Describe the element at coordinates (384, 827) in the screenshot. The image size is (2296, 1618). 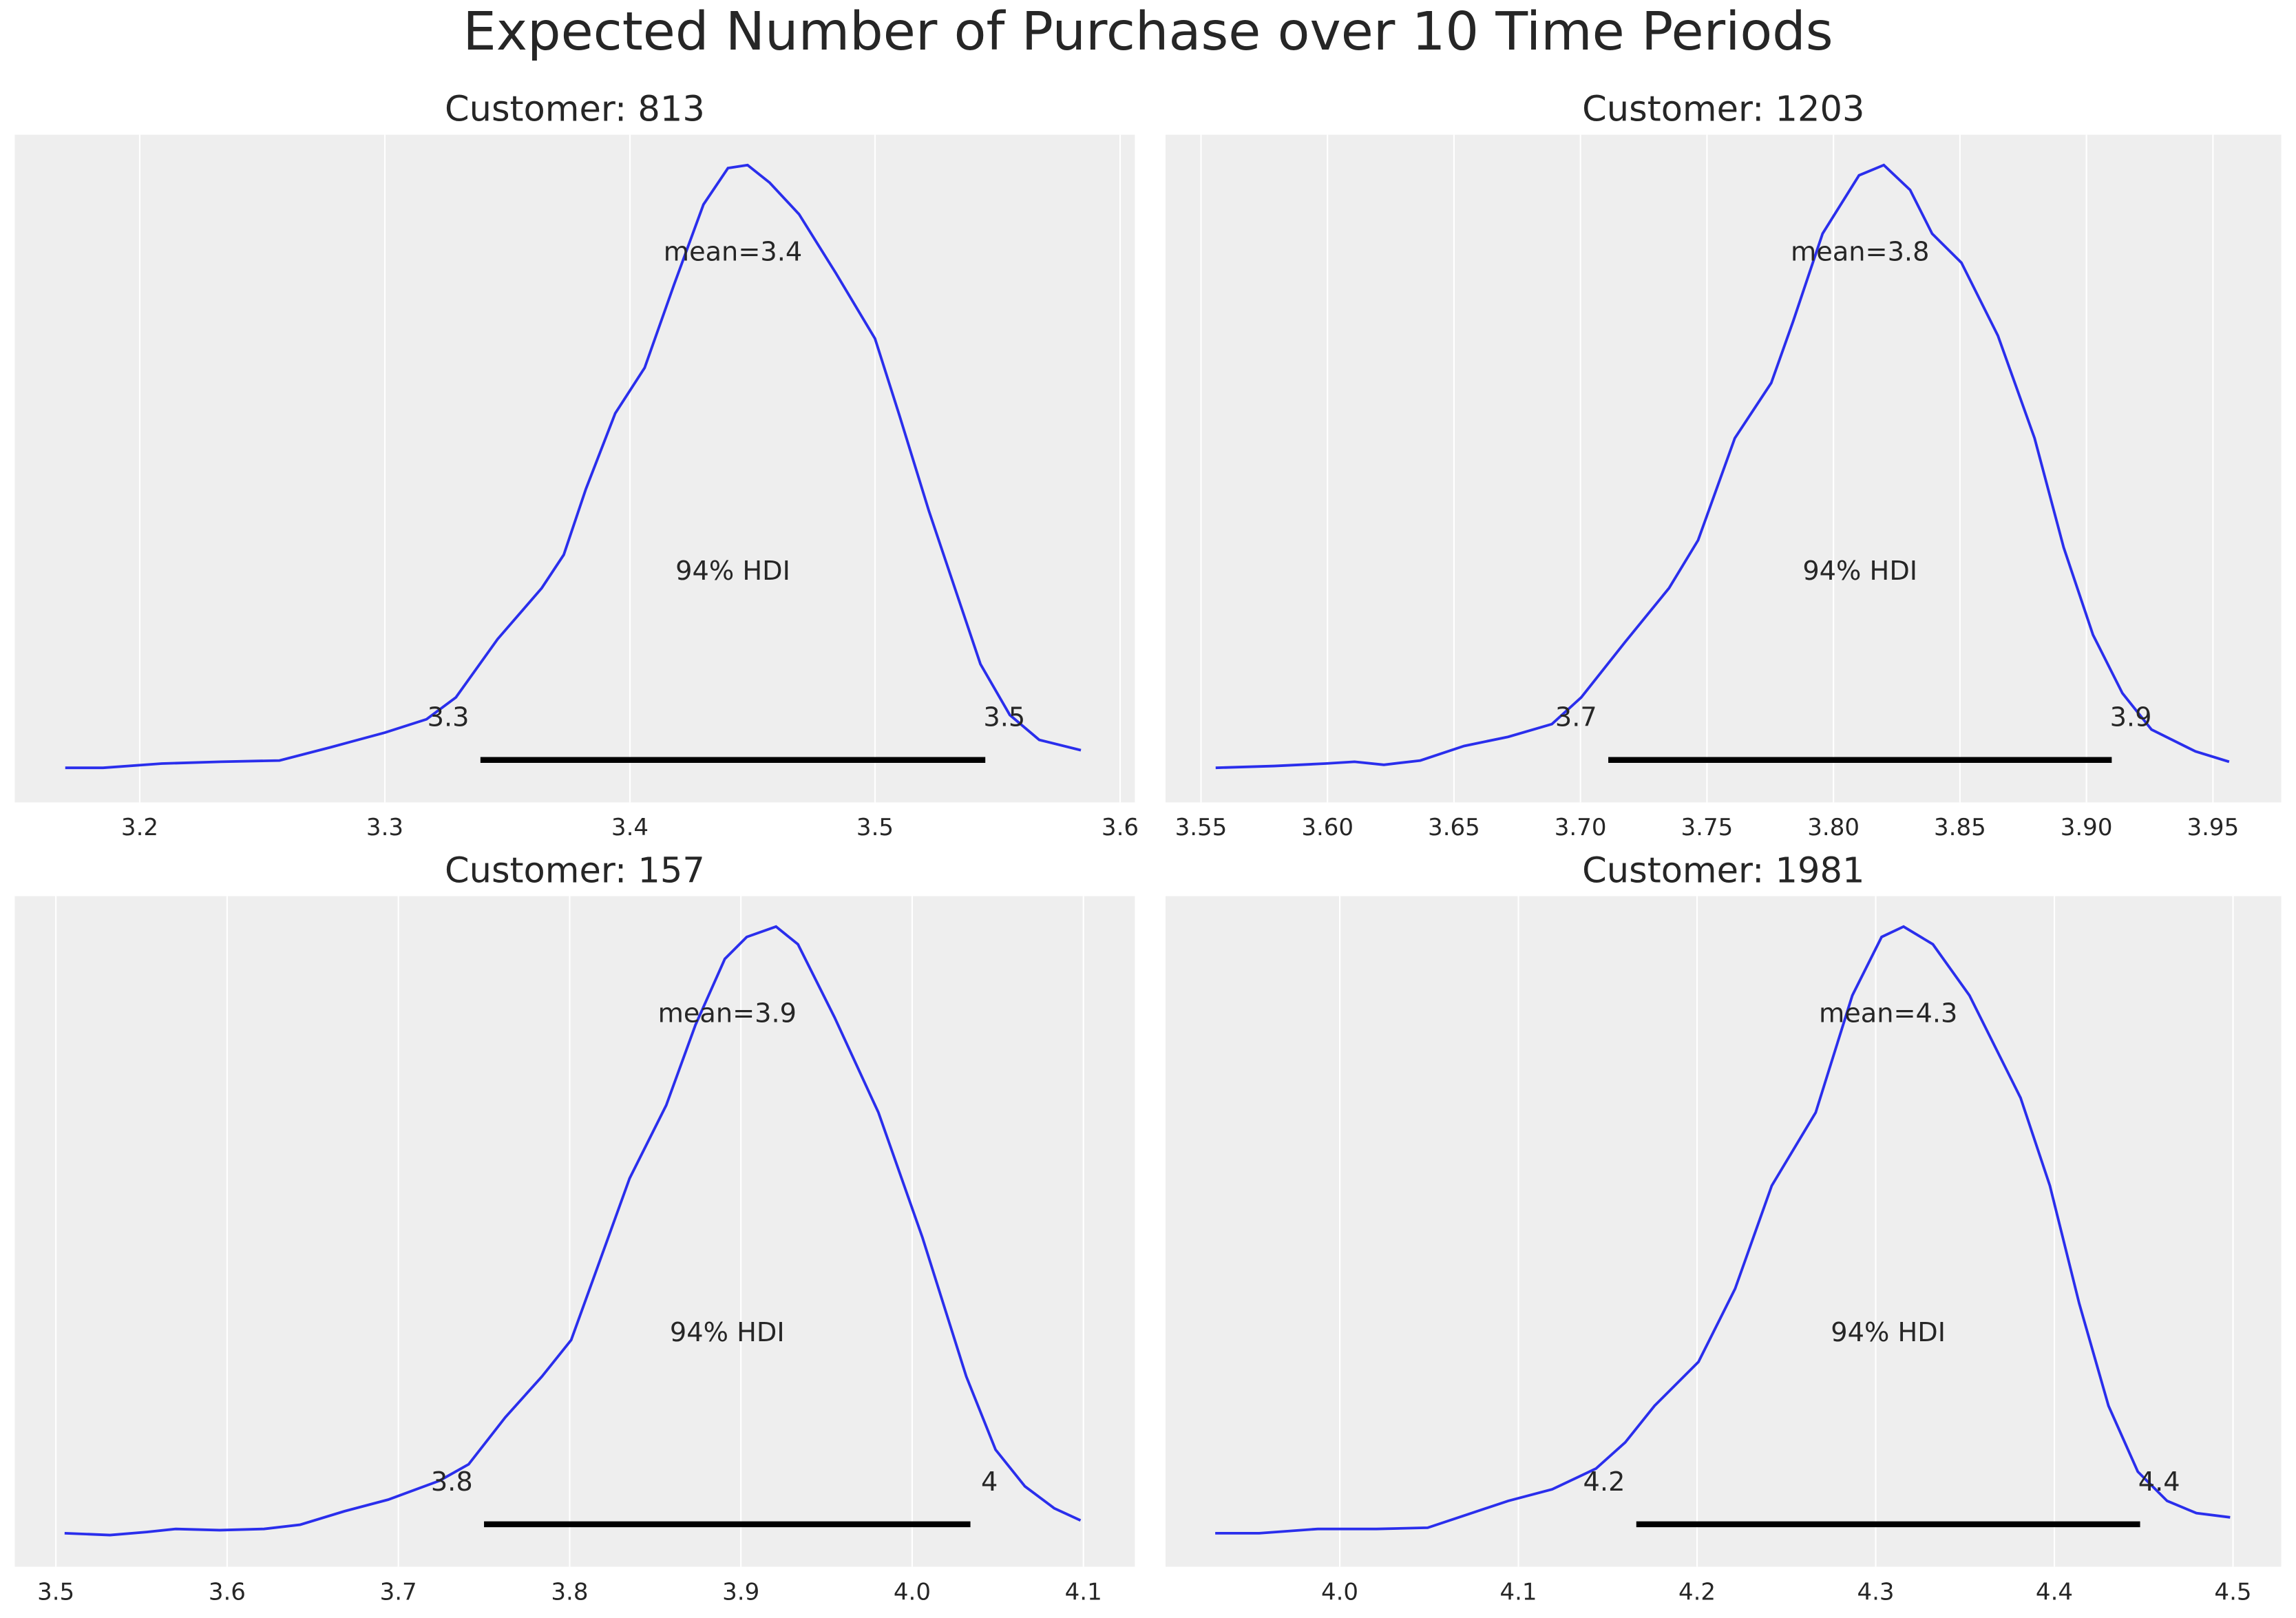
I see `x-tick-label: 3.3` at that location.